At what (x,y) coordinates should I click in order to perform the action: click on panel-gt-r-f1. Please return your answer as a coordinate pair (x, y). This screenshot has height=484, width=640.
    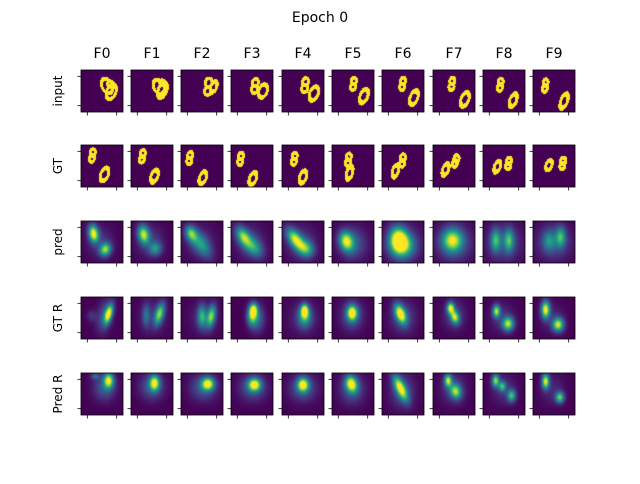
    Looking at the image, I should click on (150, 319).